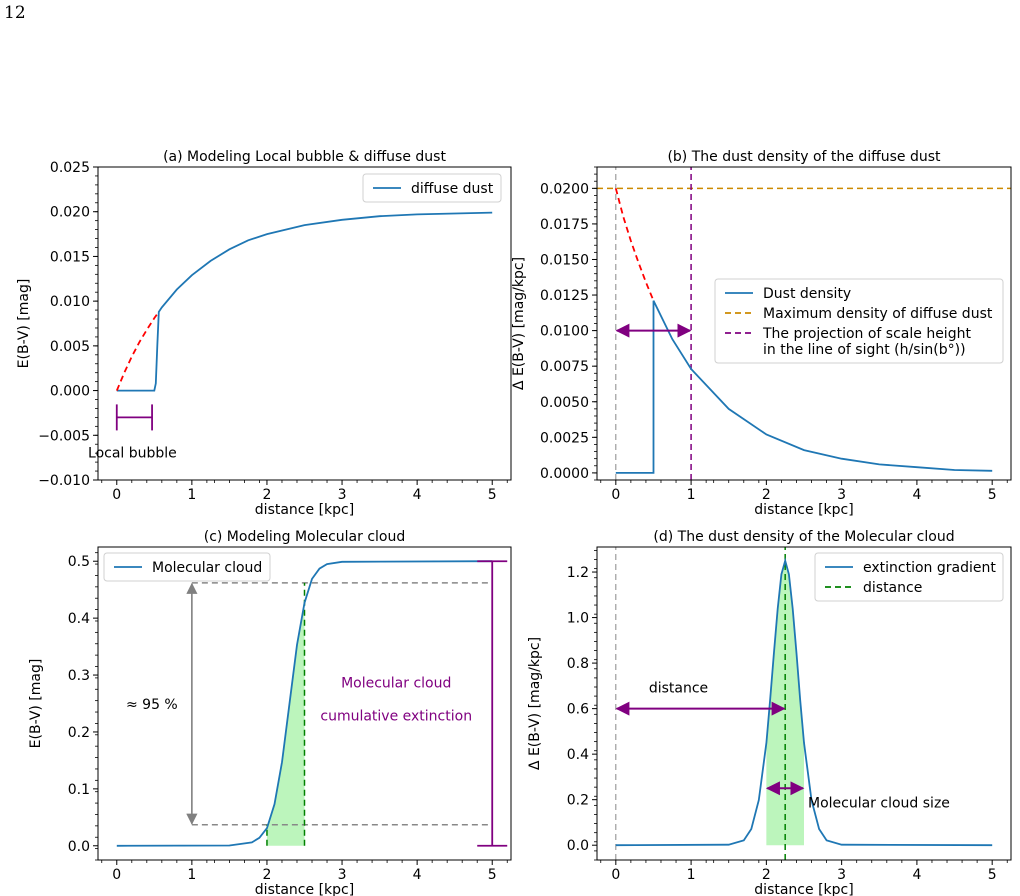 The image size is (1020, 896). Describe the element at coordinates (564, 225) in the screenshot. I see `y-tick-label: 0.0175` at that location.